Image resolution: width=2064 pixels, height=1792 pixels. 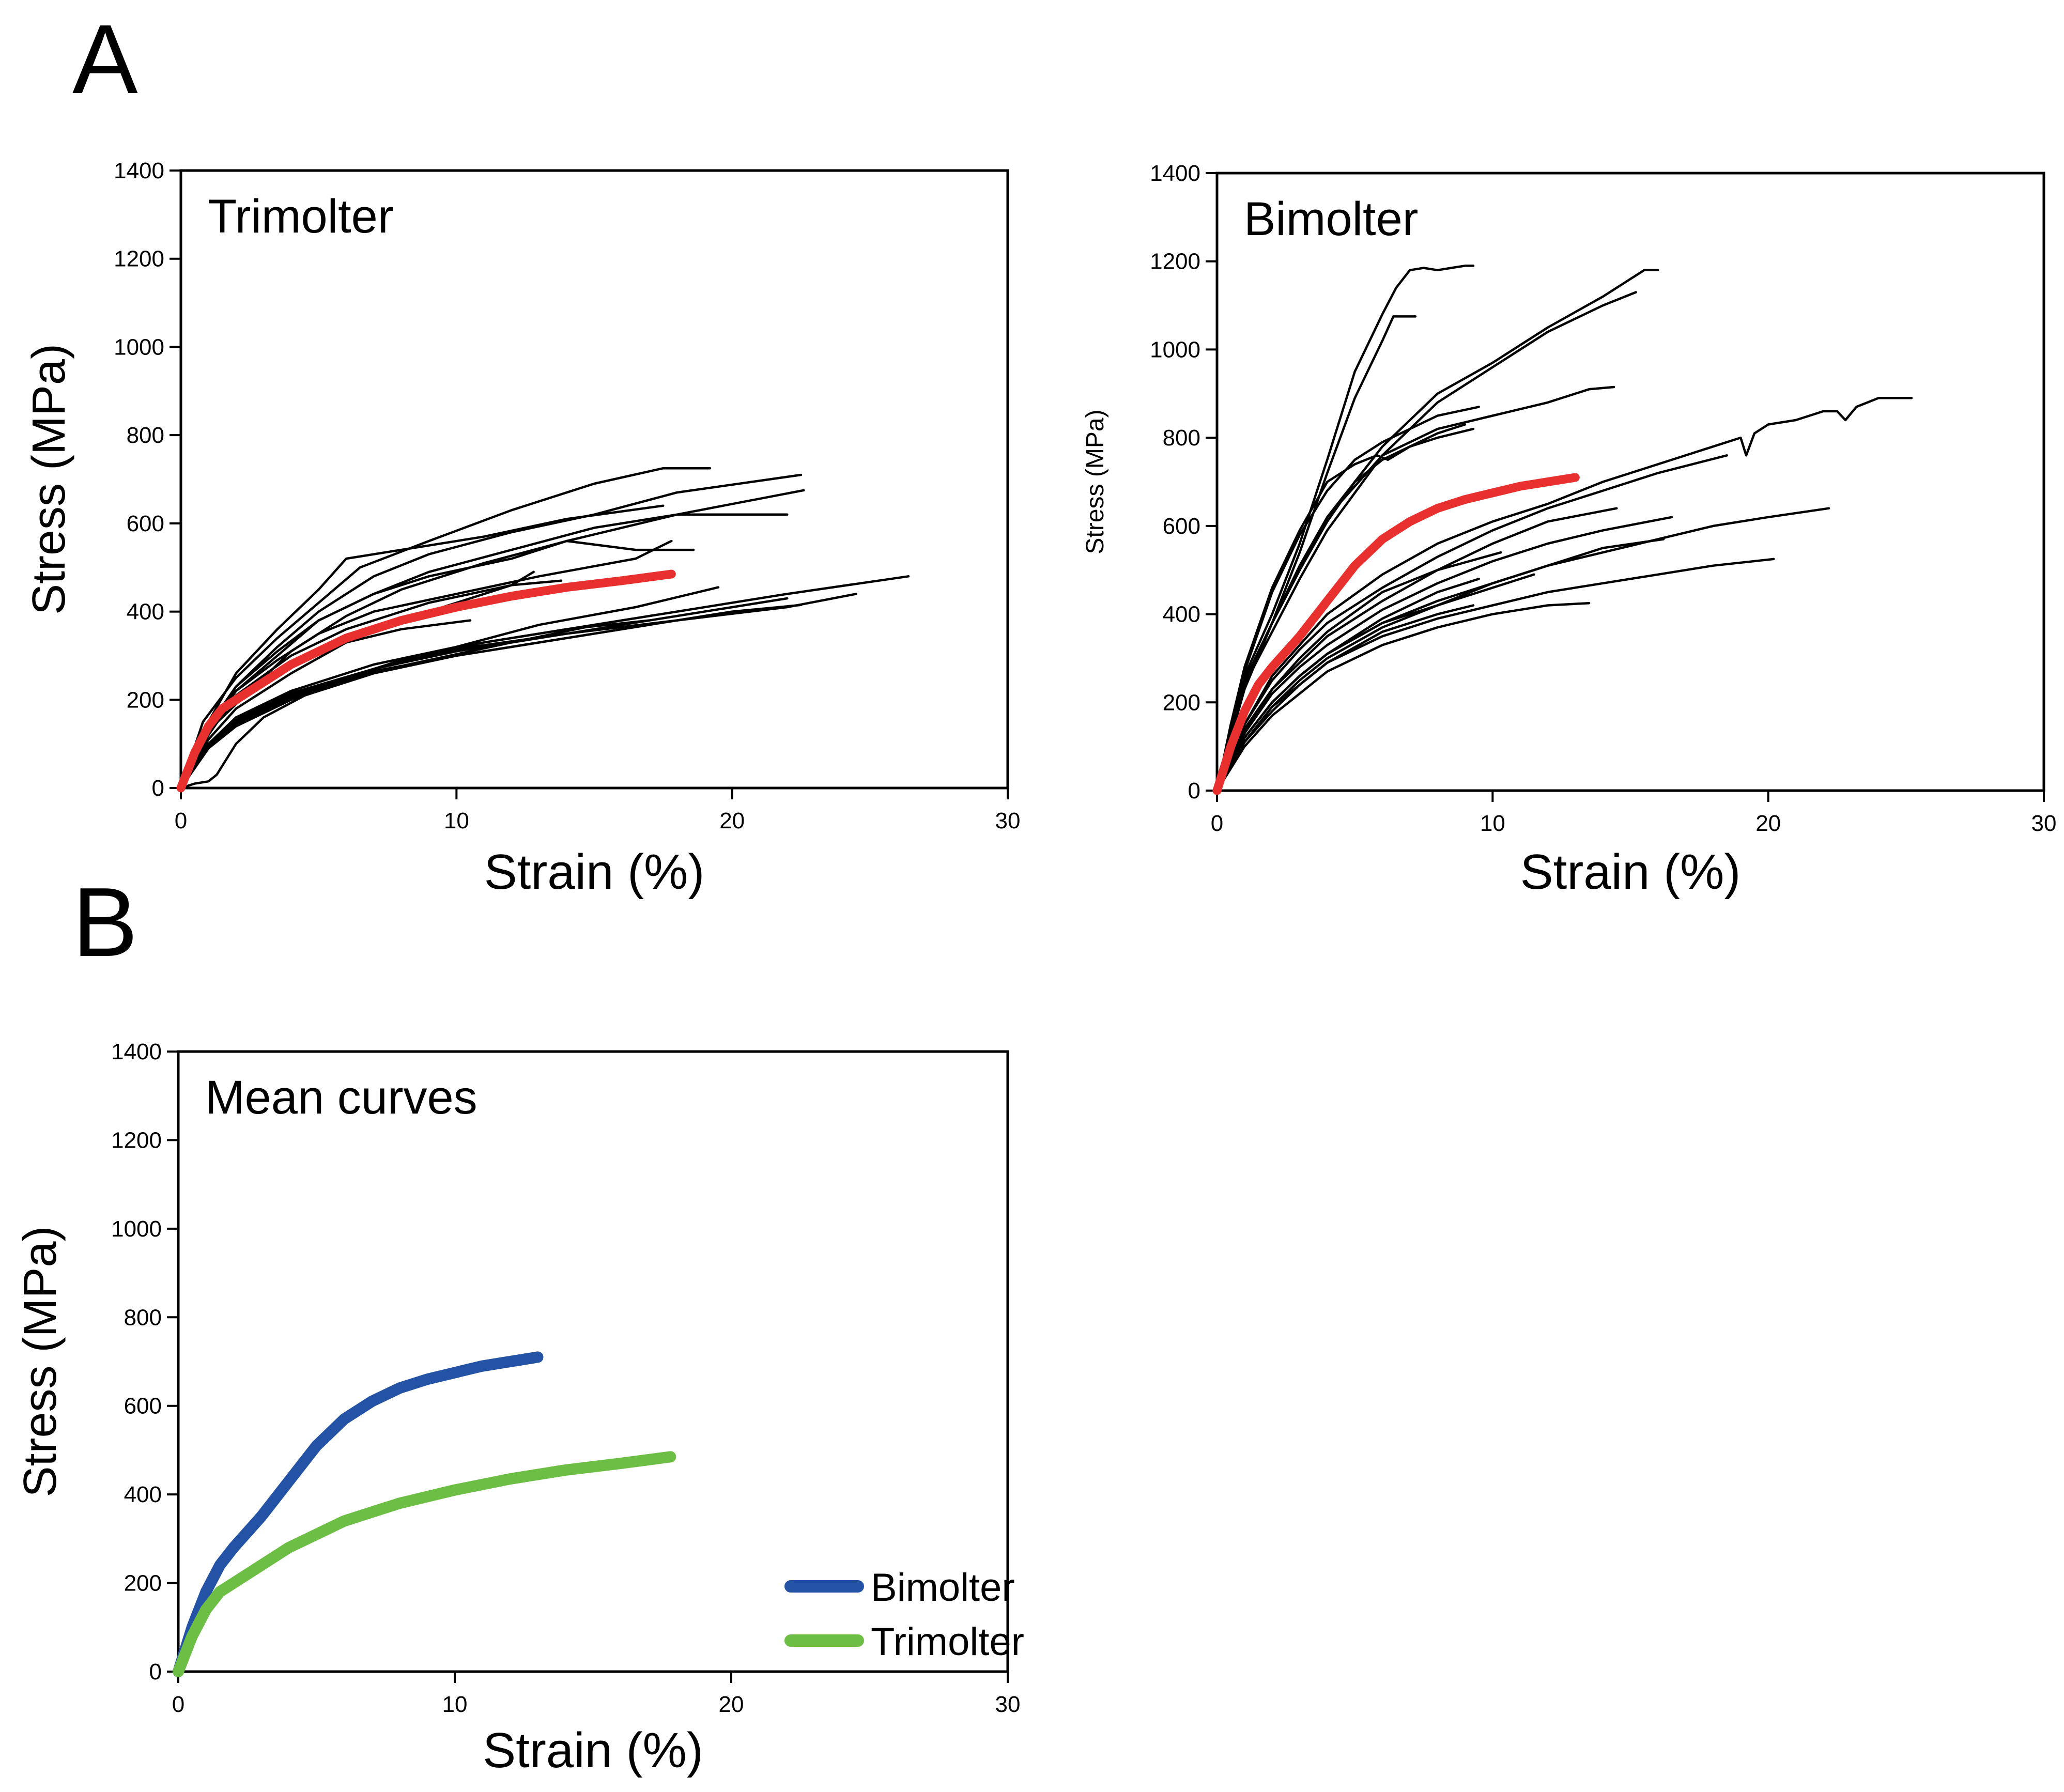 What do you see at coordinates (301, 216) in the screenshot?
I see `chart-title: Trimolter` at bounding box center [301, 216].